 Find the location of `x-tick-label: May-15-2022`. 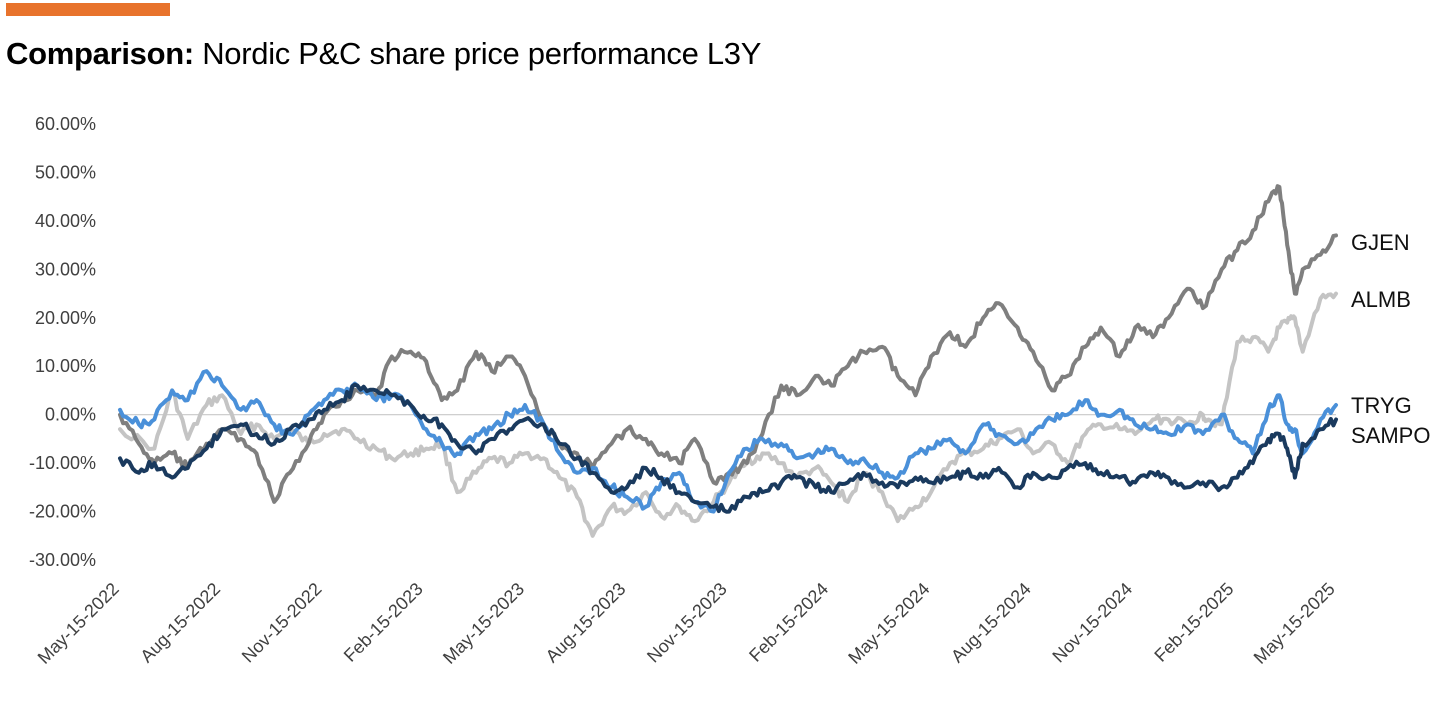

x-tick-label: May-15-2022 is located at coordinates (78, 623).